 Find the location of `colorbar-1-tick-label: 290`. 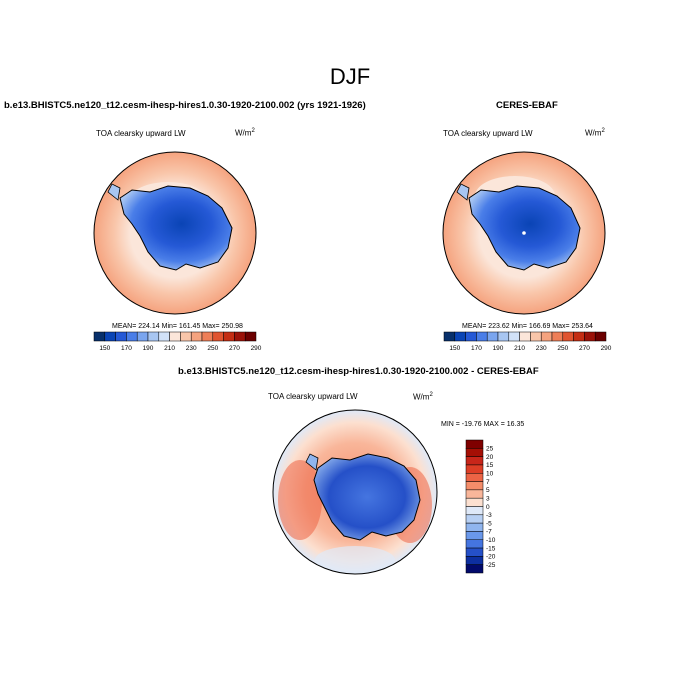

colorbar-1-tick-label: 290 is located at coordinates (256, 348).